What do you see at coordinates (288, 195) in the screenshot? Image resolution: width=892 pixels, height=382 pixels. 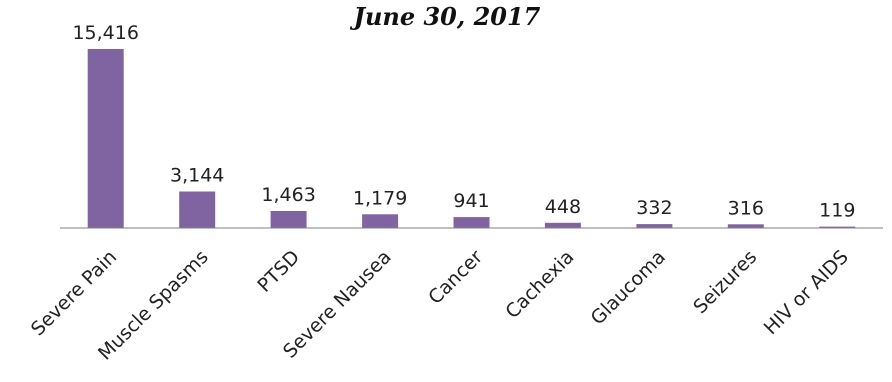 I see `data-label-2: 1,463` at bounding box center [288, 195].